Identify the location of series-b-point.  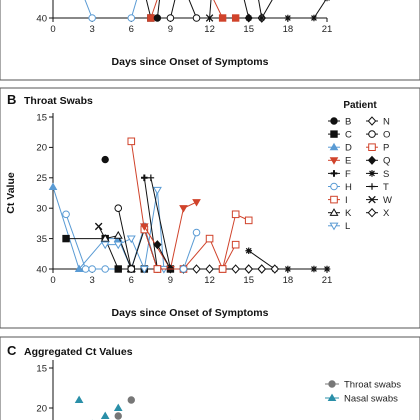
(105, 159).